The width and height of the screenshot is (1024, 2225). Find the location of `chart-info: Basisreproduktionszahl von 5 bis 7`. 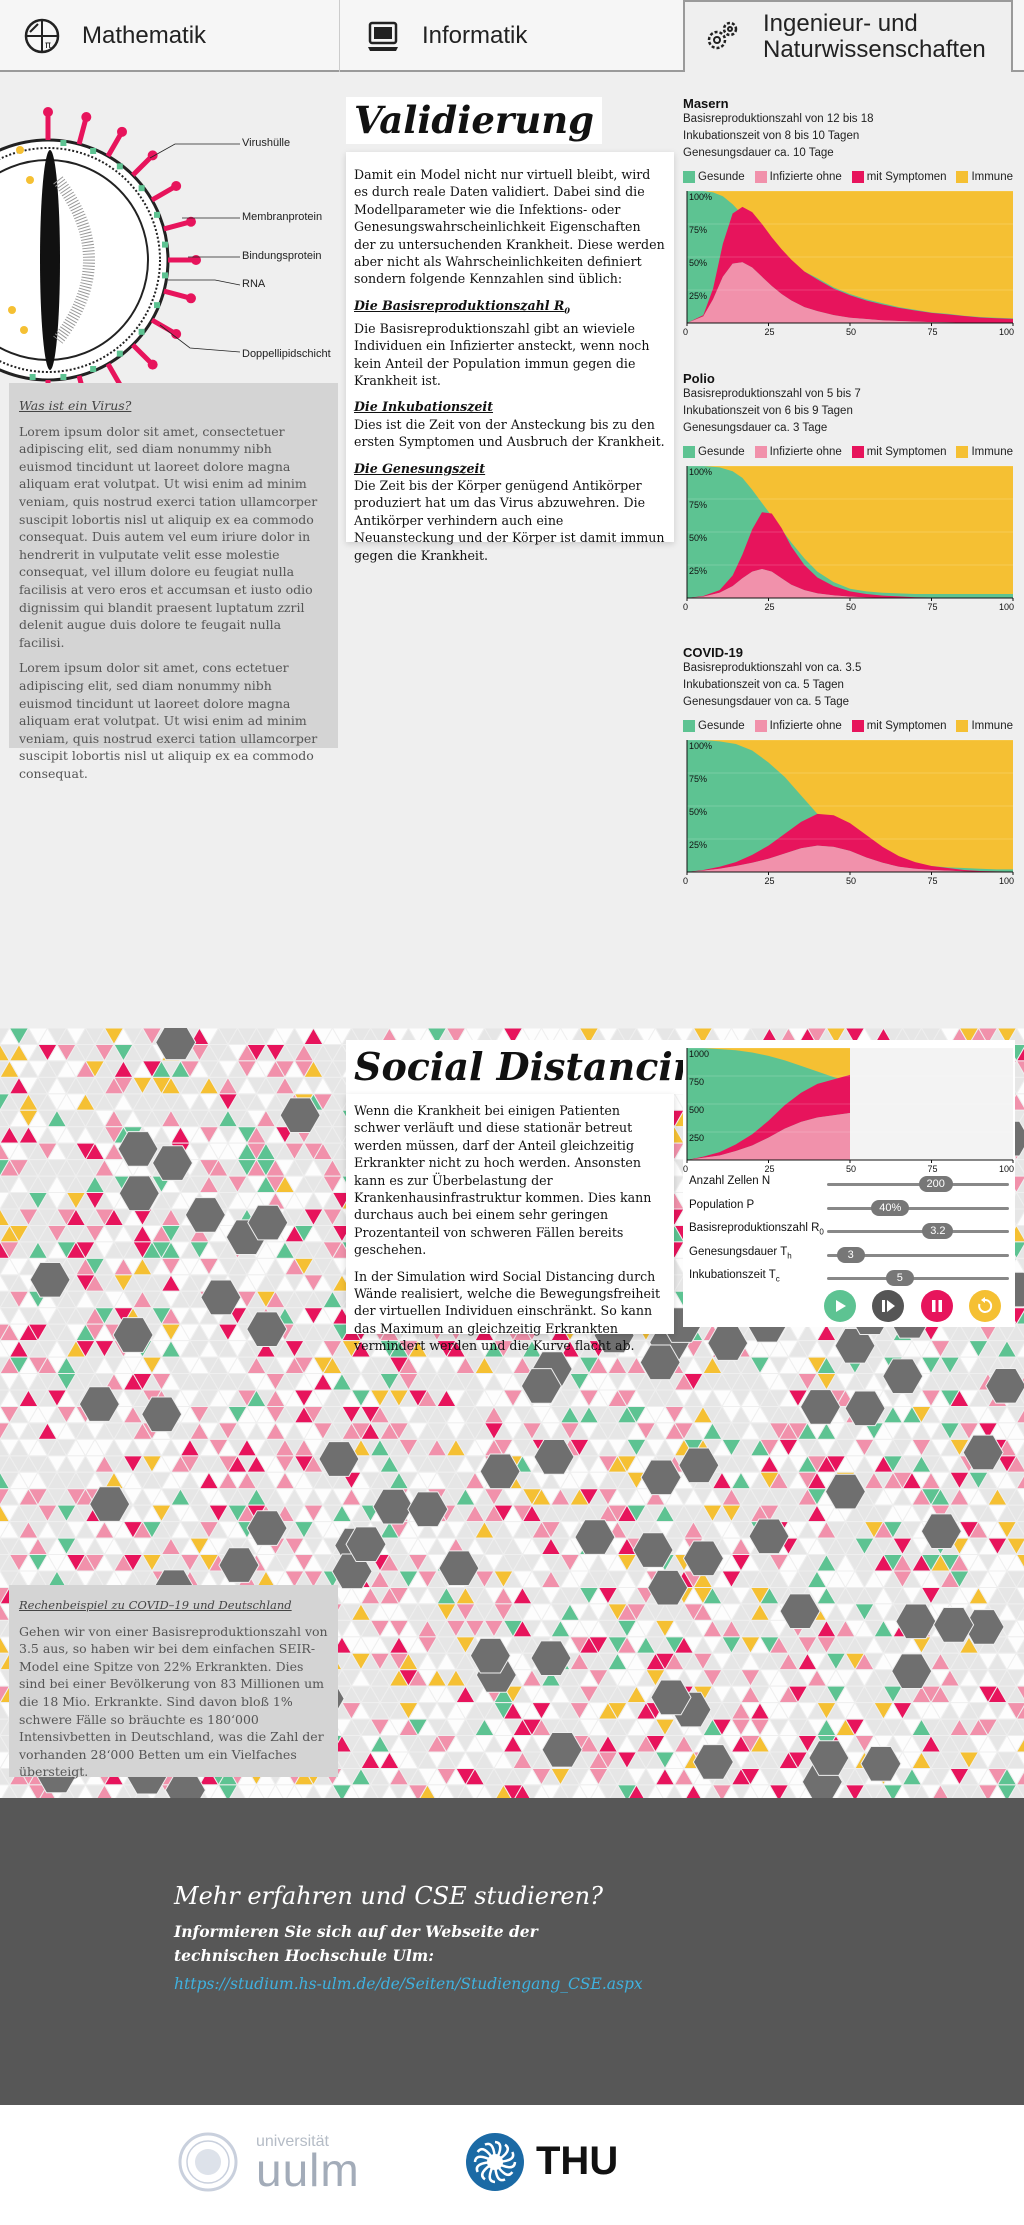

chart-info: Basisreproduktionszahl von 5 bis 7 is located at coordinates (772, 394).